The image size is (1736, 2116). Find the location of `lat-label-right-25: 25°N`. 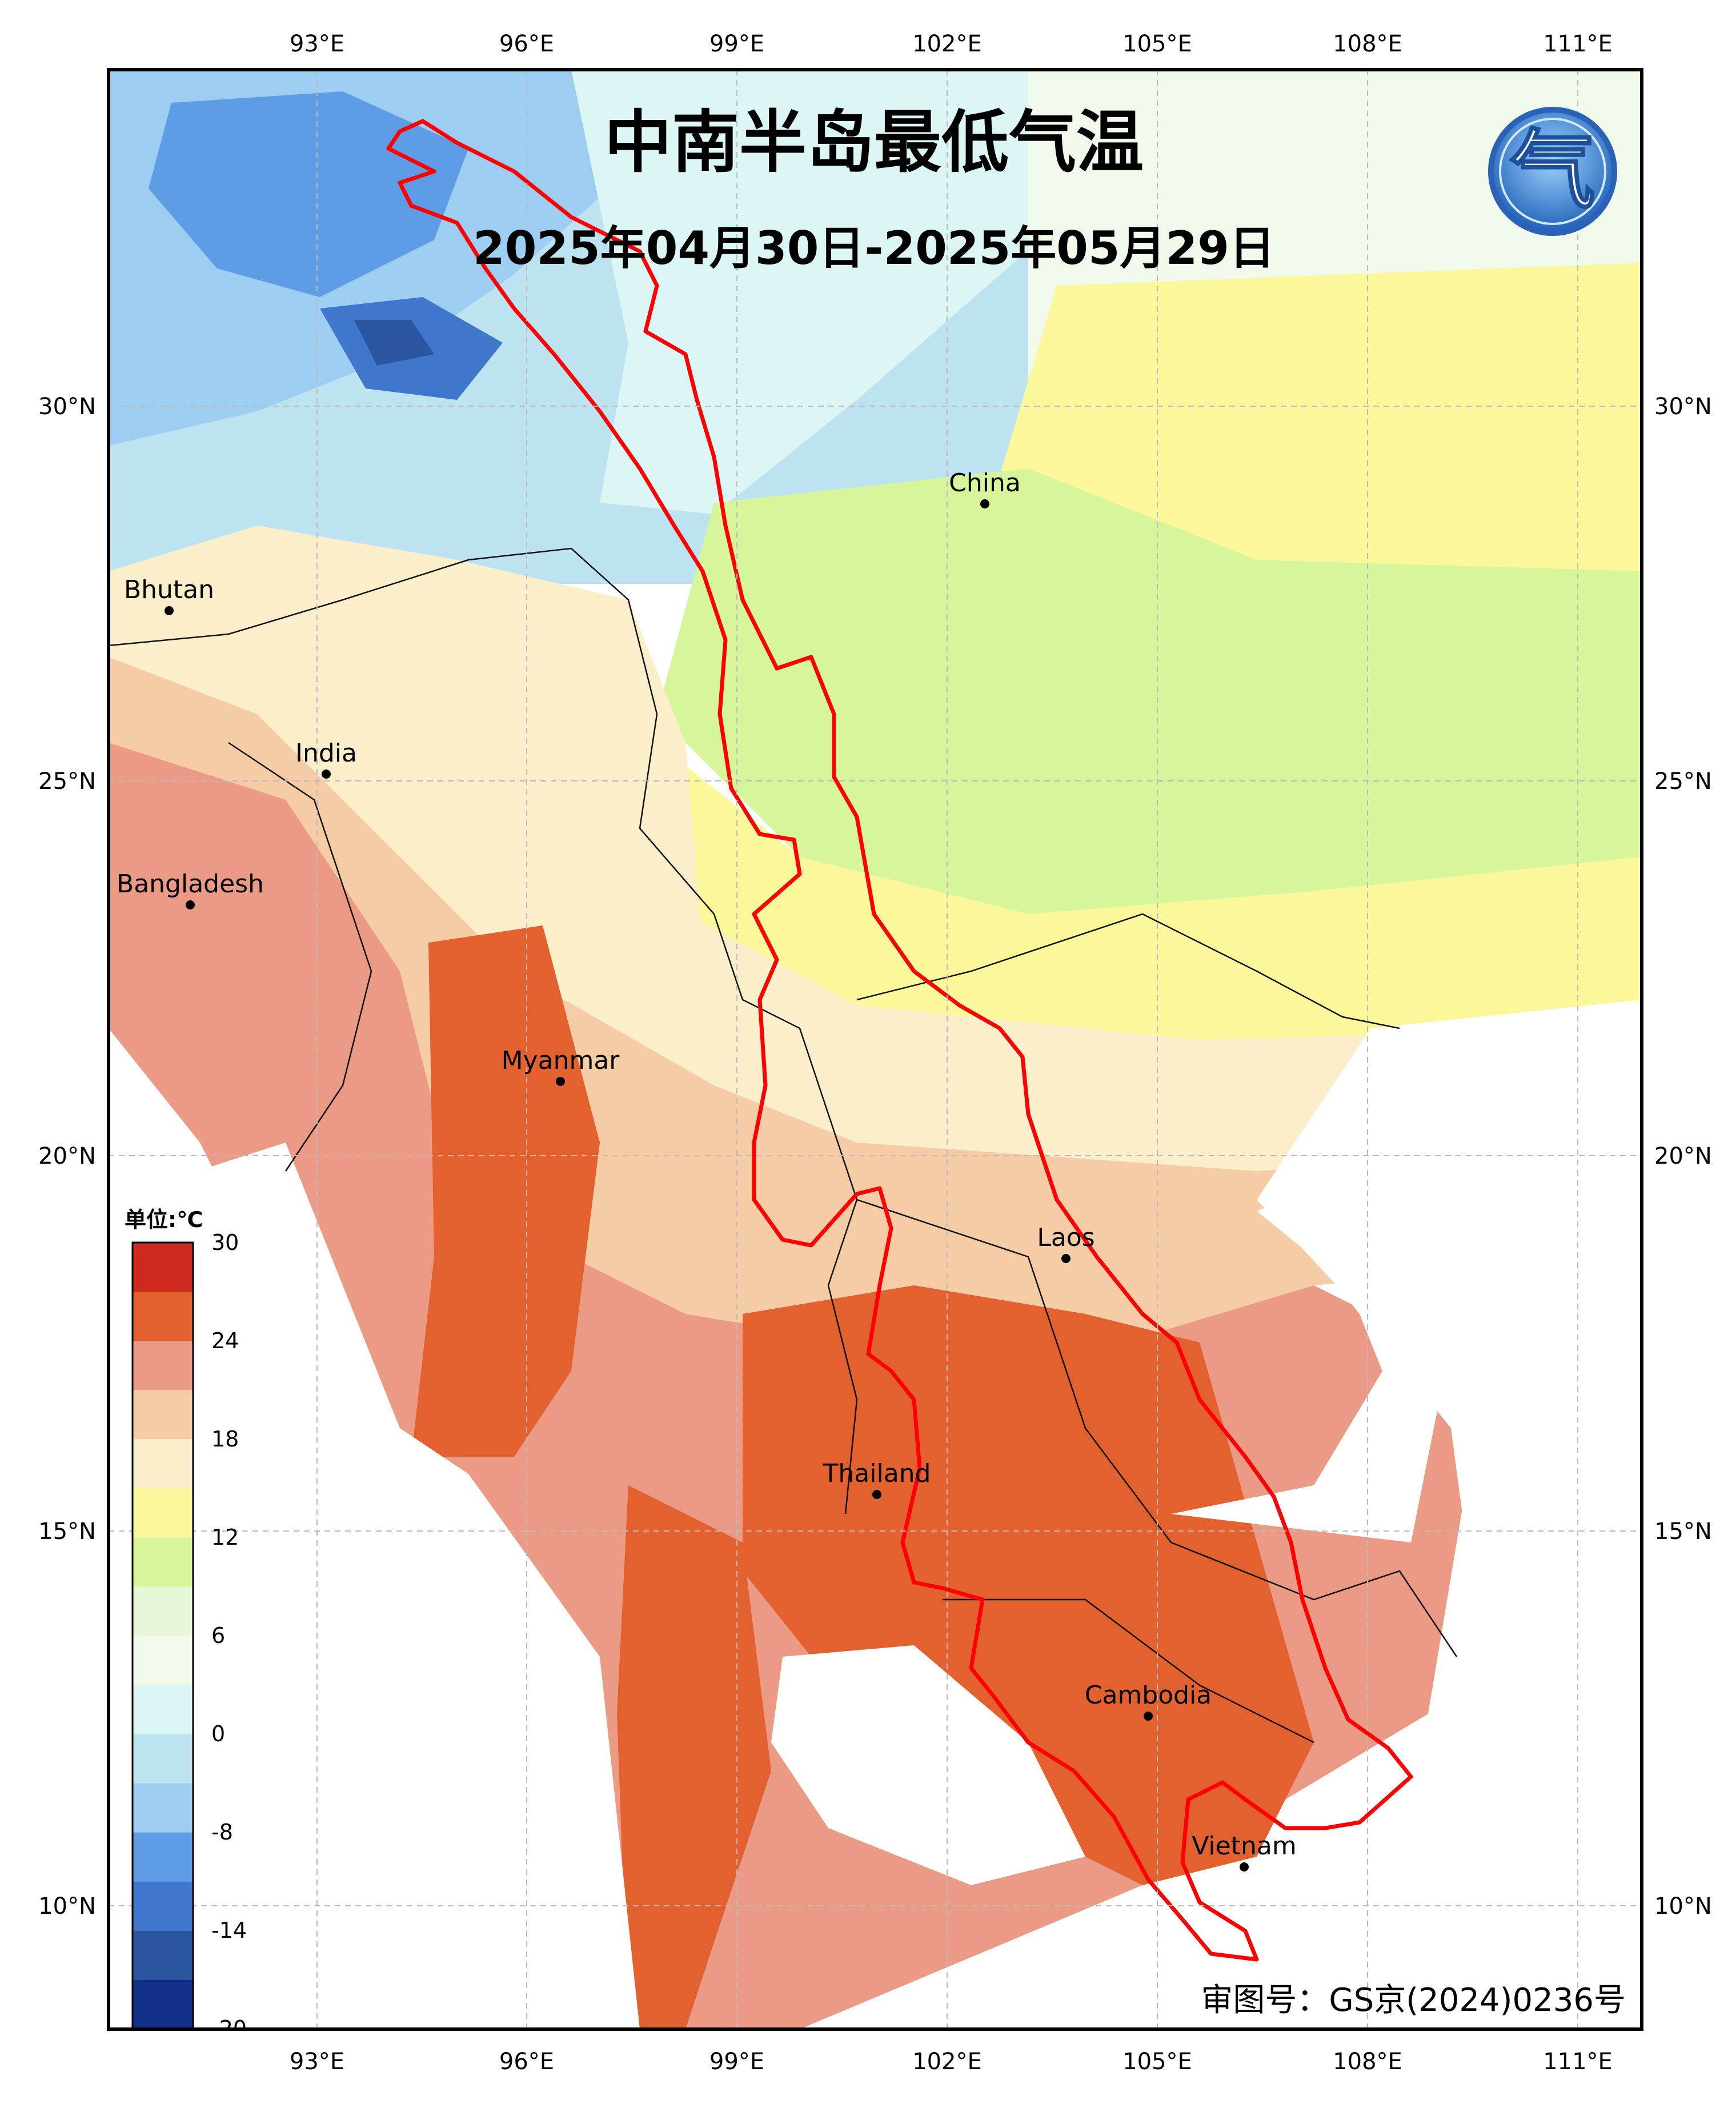

lat-label-right-25: 25°N is located at coordinates (1683, 781).